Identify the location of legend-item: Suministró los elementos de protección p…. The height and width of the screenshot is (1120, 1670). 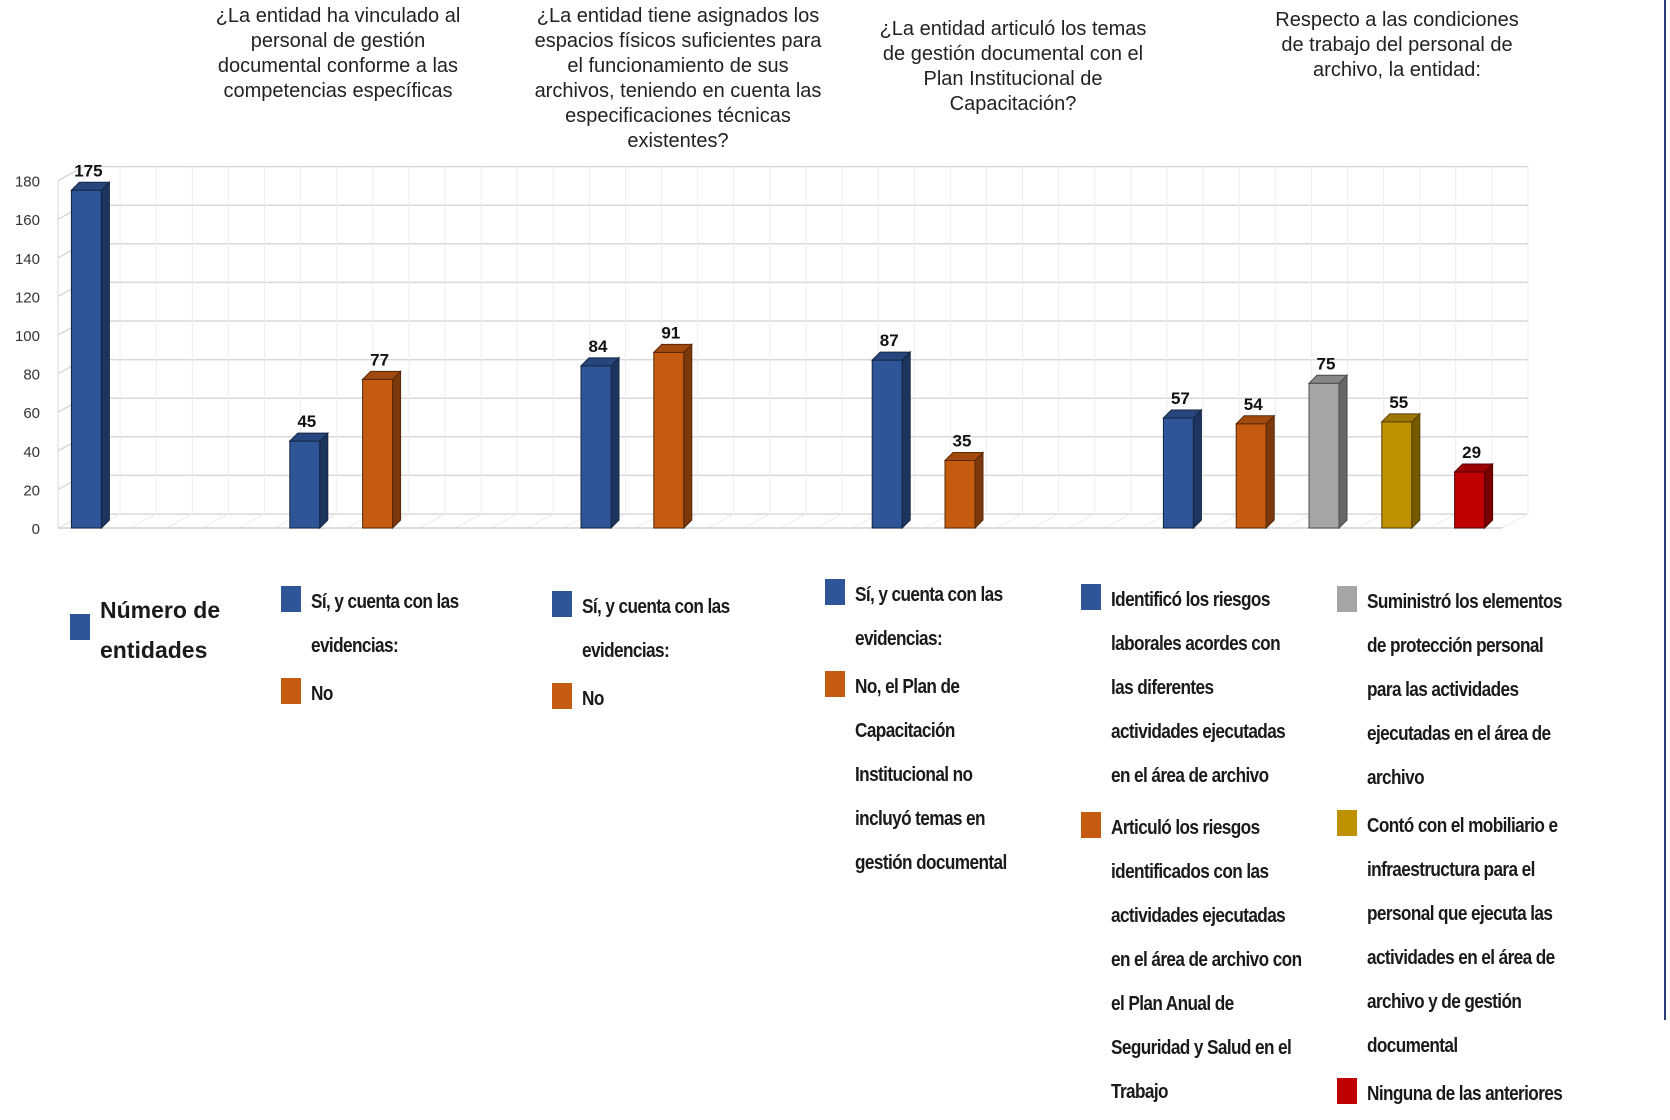
(1473, 690).